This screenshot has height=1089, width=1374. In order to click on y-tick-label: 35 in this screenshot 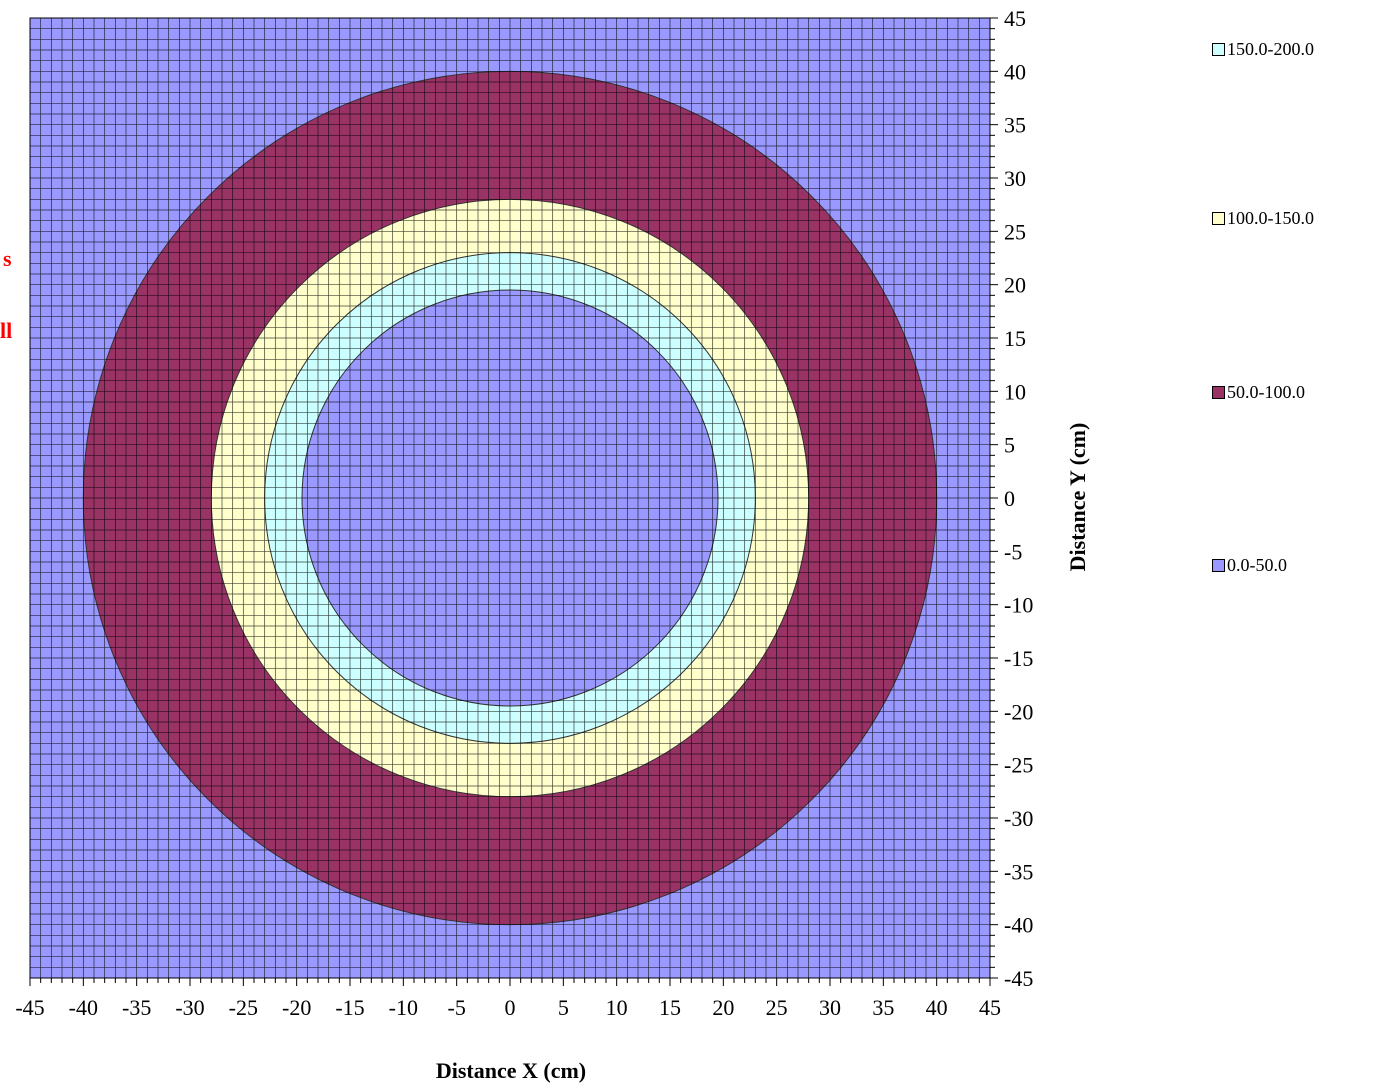, I will do `click(1015, 125)`.